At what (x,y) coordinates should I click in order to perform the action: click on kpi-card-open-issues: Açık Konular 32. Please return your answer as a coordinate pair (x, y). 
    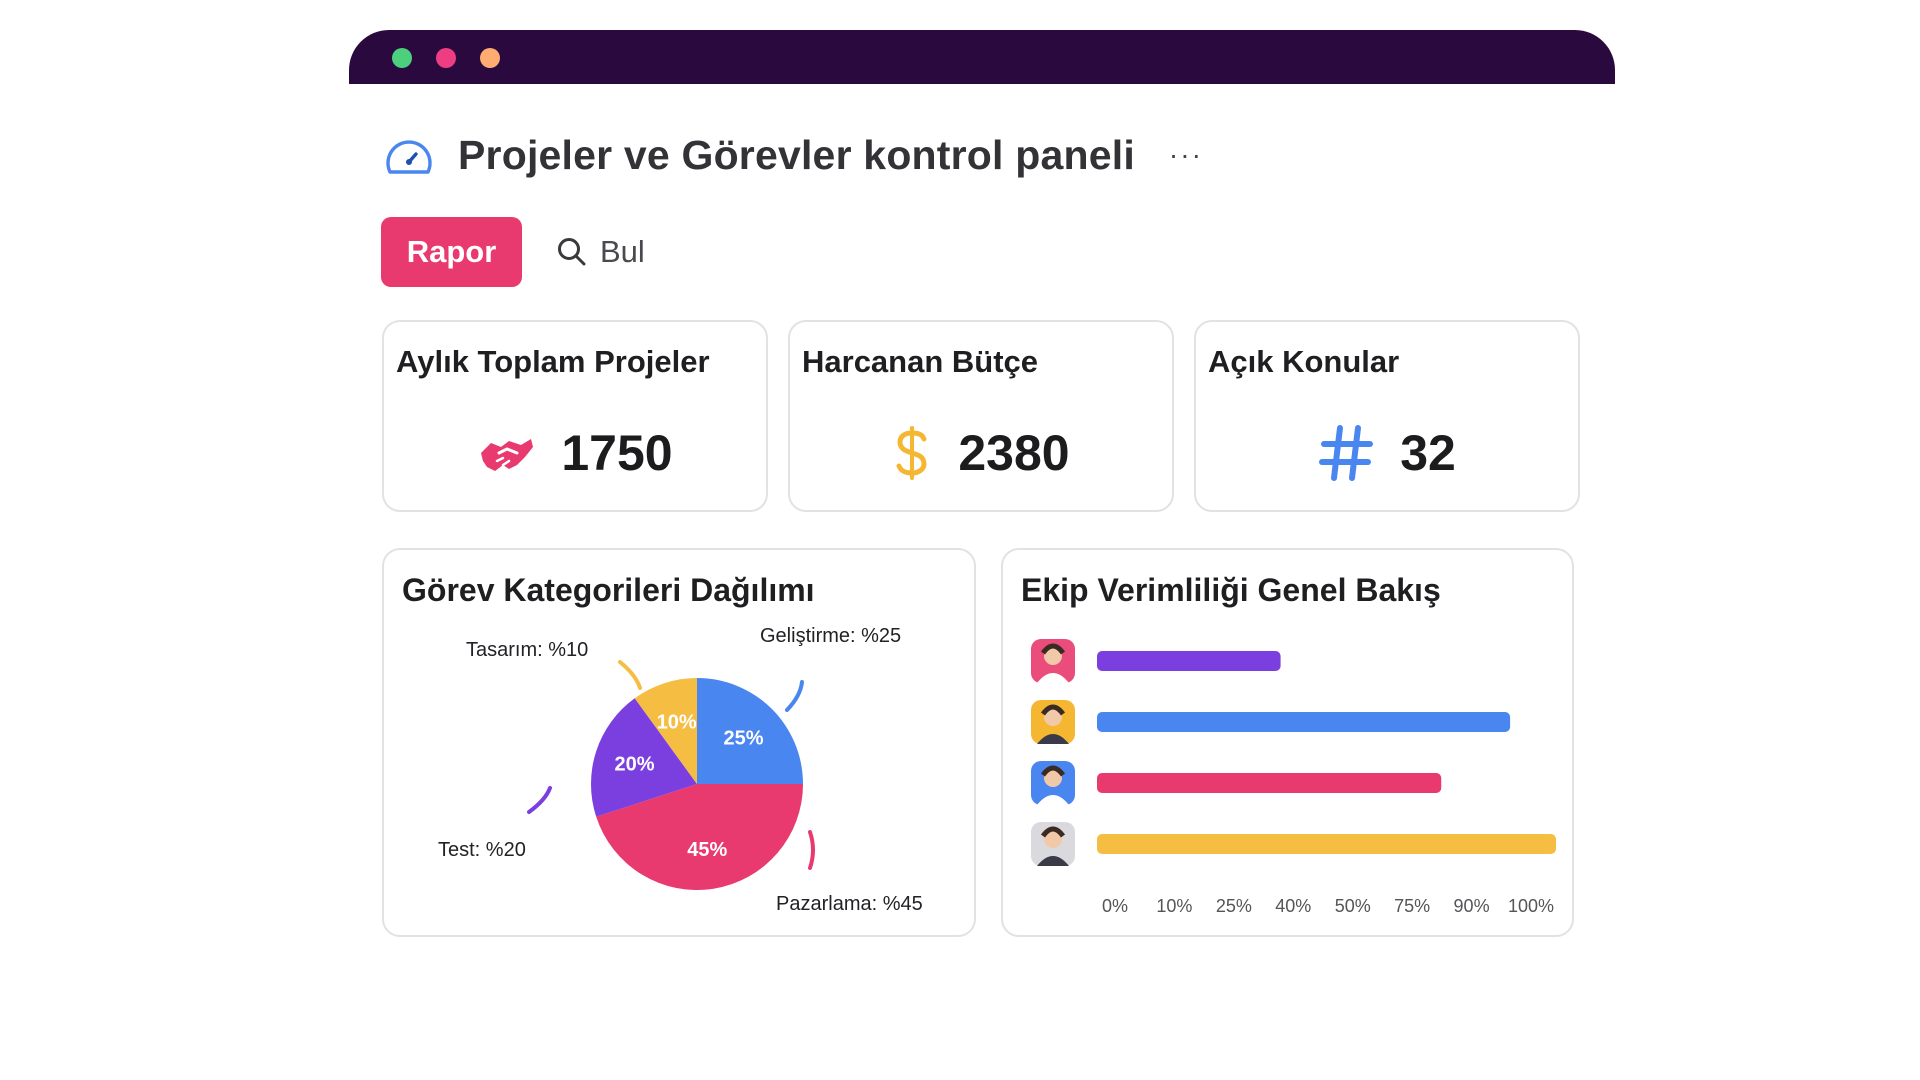
    Looking at the image, I should click on (1387, 416).